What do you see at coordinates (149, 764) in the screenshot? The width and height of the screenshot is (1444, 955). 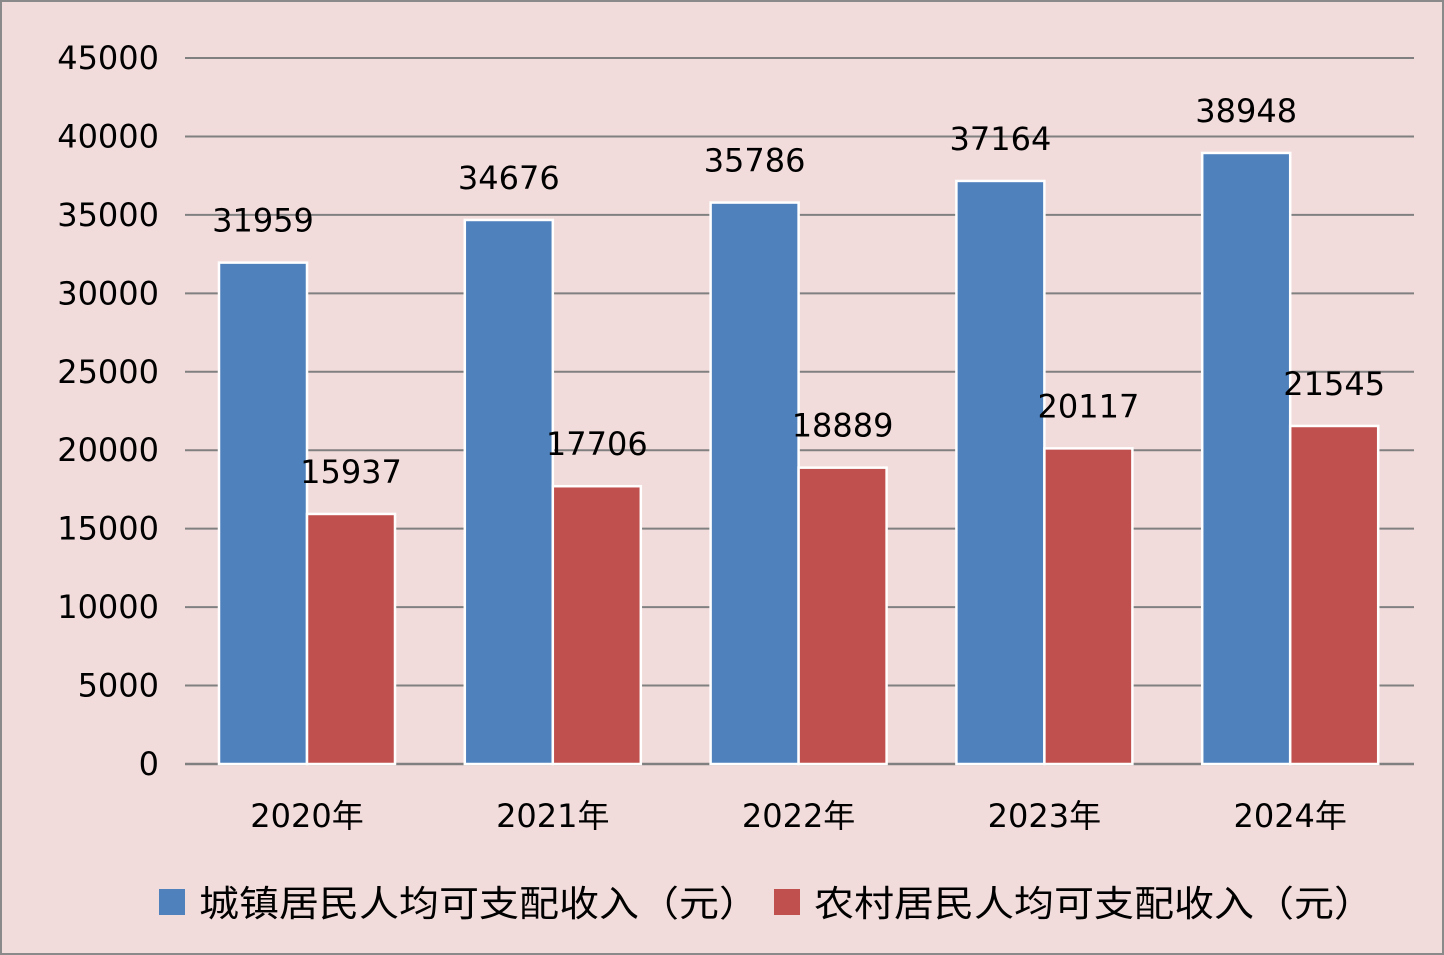 I see `y-tick-label: 0` at bounding box center [149, 764].